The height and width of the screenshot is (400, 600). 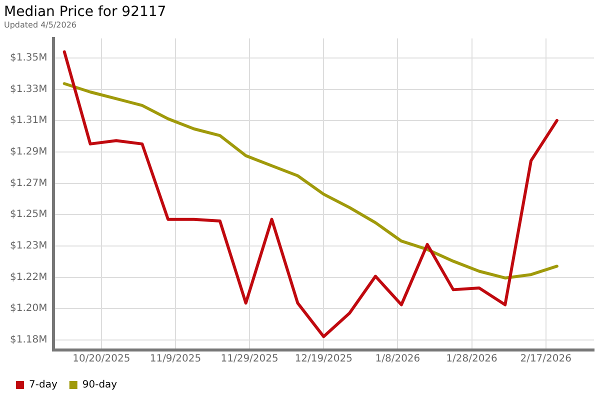 I want to click on x-tick-label: 11/9/2025, so click(x=176, y=359).